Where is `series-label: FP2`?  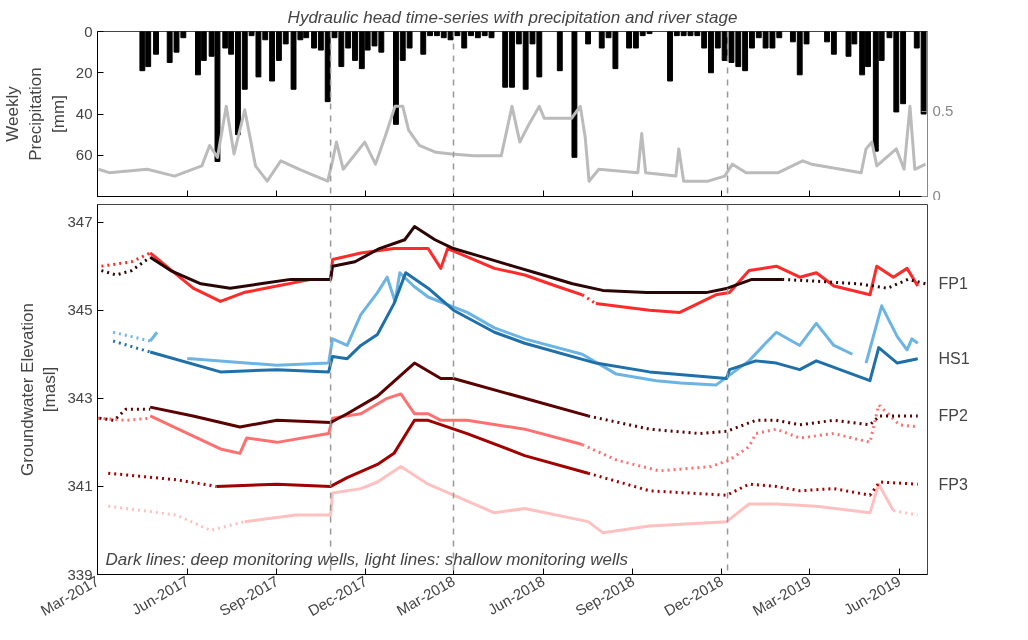 series-label: FP2 is located at coordinates (953, 416).